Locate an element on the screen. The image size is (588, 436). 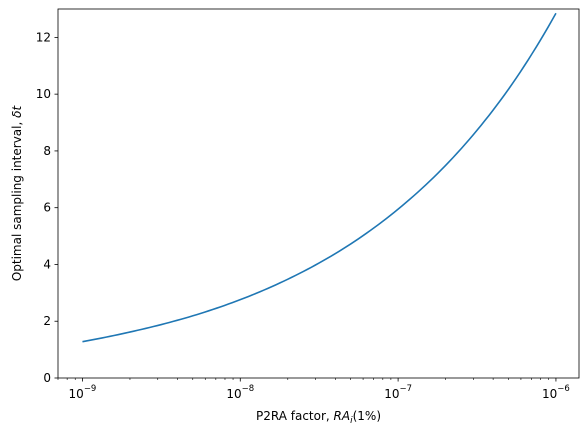
y-axis-ticks: 0 2 4 6 8 10 12 is located at coordinates (47, 207).